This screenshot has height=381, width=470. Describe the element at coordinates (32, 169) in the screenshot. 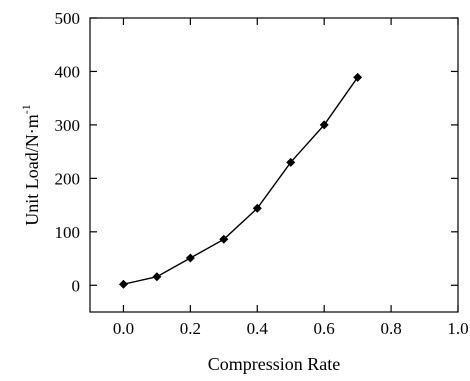

I see `y-axis-title: Unit Load/N·m` at that location.